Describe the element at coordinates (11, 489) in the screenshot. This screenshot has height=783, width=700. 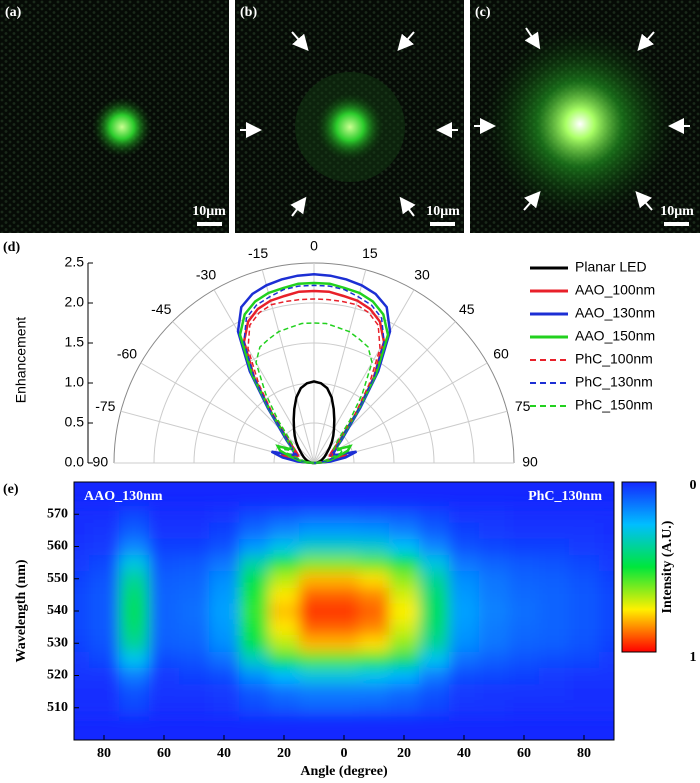
I see `panel-label: (e)` at that location.